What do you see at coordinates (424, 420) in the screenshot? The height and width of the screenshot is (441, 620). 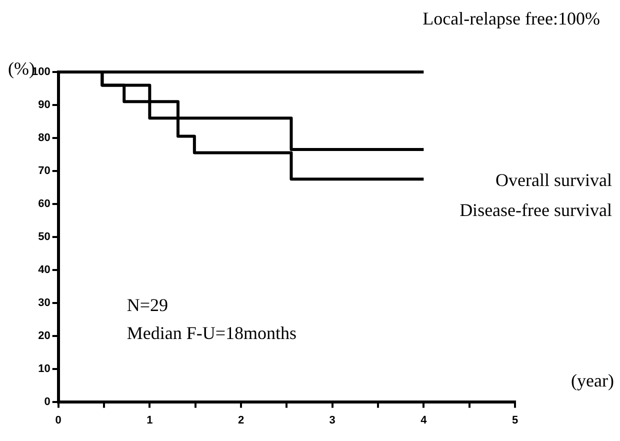 I see `x-tick-label: 4` at bounding box center [424, 420].